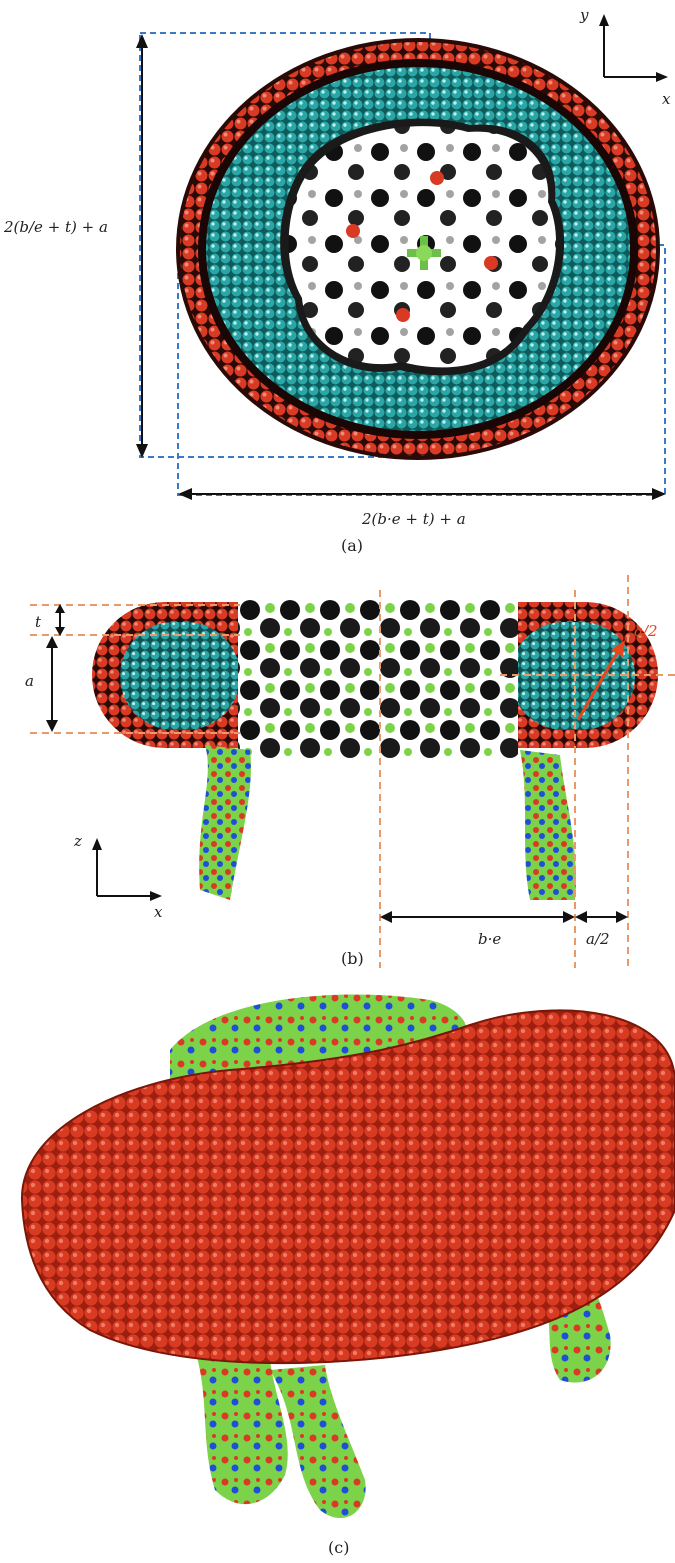  What do you see at coordinates (352, 545) in the screenshot?
I see `caption-a: (a)` at bounding box center [352, 545].